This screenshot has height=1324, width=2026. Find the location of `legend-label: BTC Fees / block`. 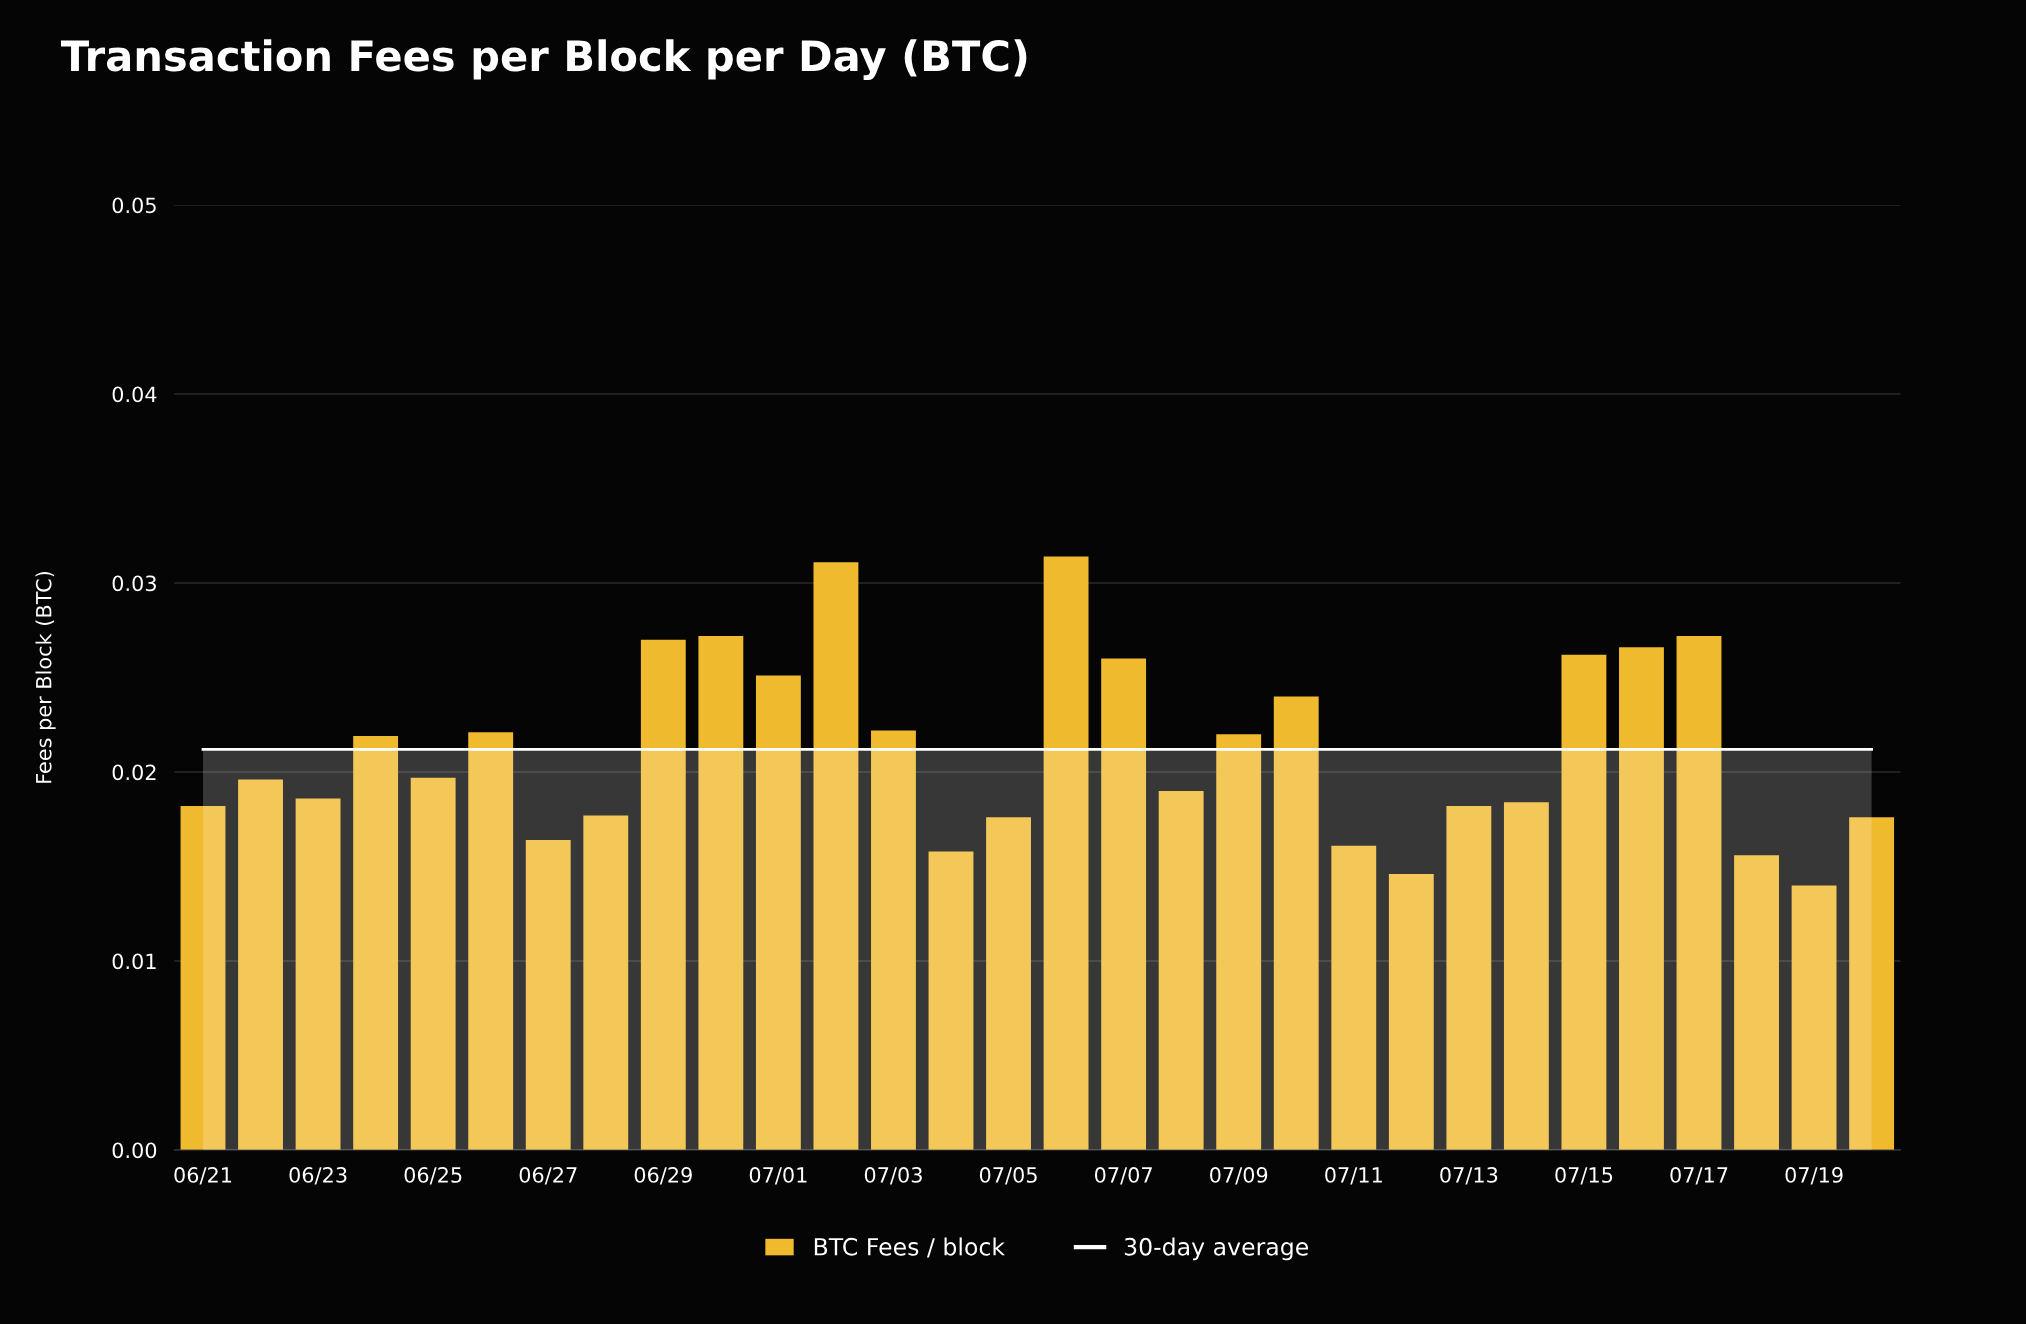

legend-label: BTC Fees / block is located at coordinates (909, 1247).